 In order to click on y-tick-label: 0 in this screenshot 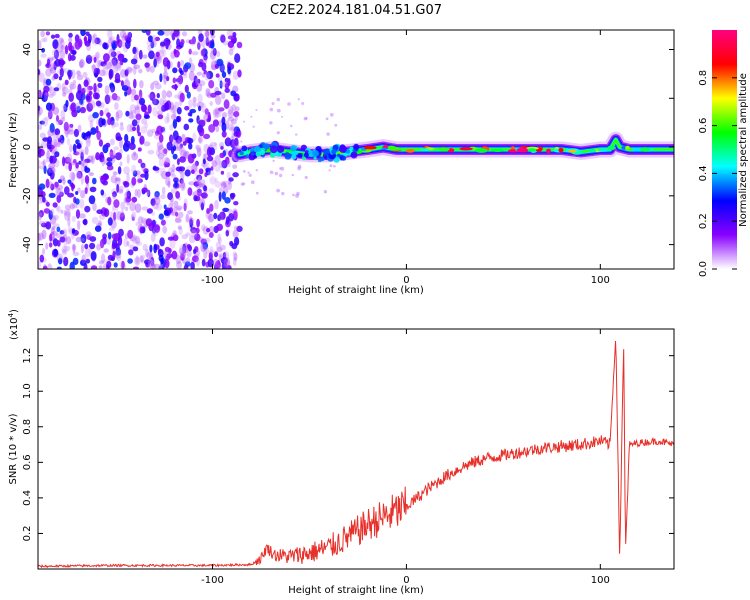, I will do `click(27, 147)`.